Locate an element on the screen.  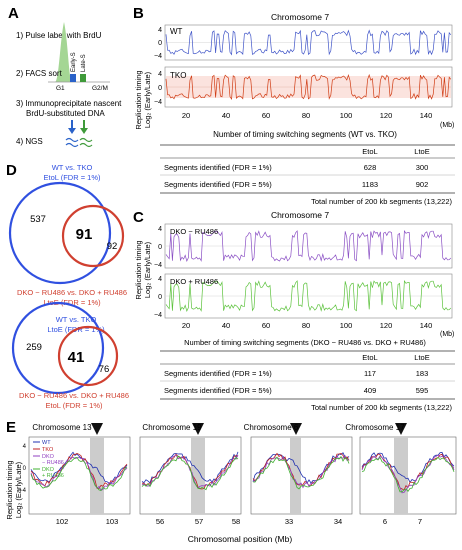
e-timing-lines is located at coordinates (242, 472).